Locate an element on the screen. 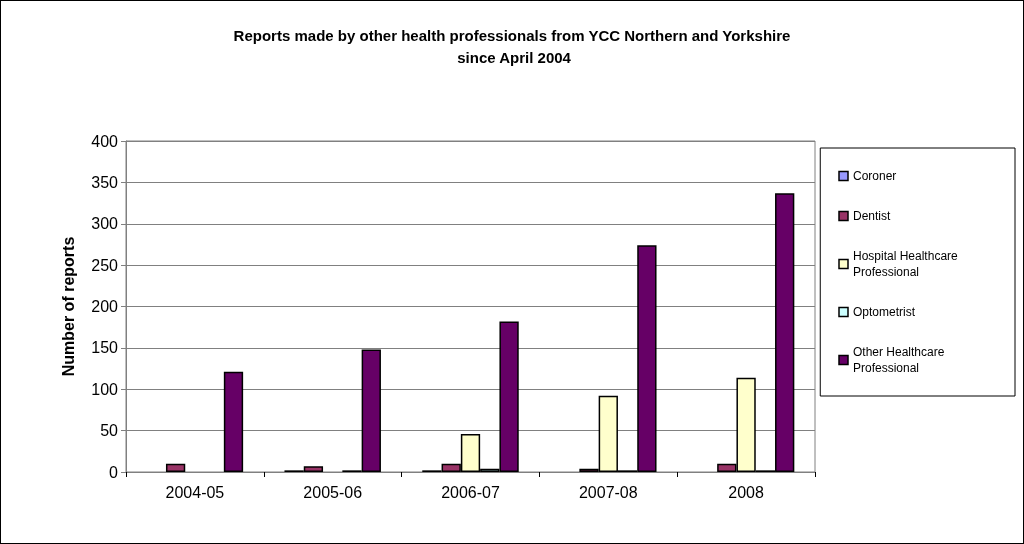 This screenshot has width=1024, height=544. y-tick-label: 350 is located at coordinates (105, 182).